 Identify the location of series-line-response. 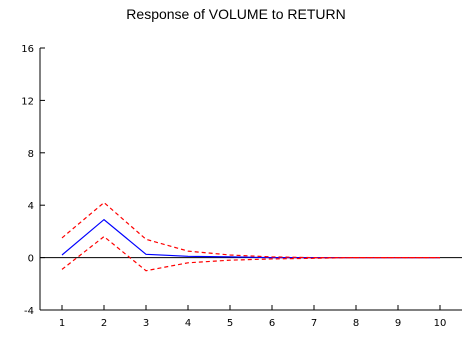
(251, 239).